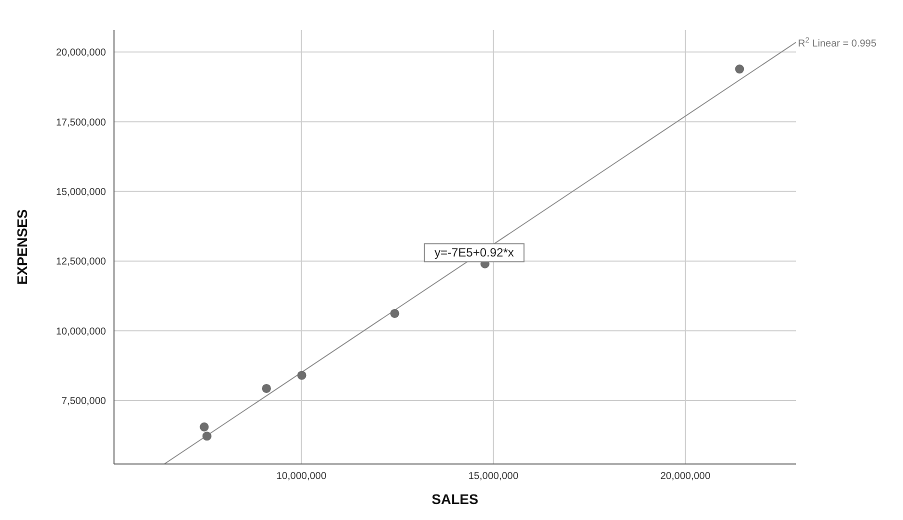  Describe the element at coordinates (81, 53) in the screenshot. I see `y-tick-label: 20,000,000` at that location.